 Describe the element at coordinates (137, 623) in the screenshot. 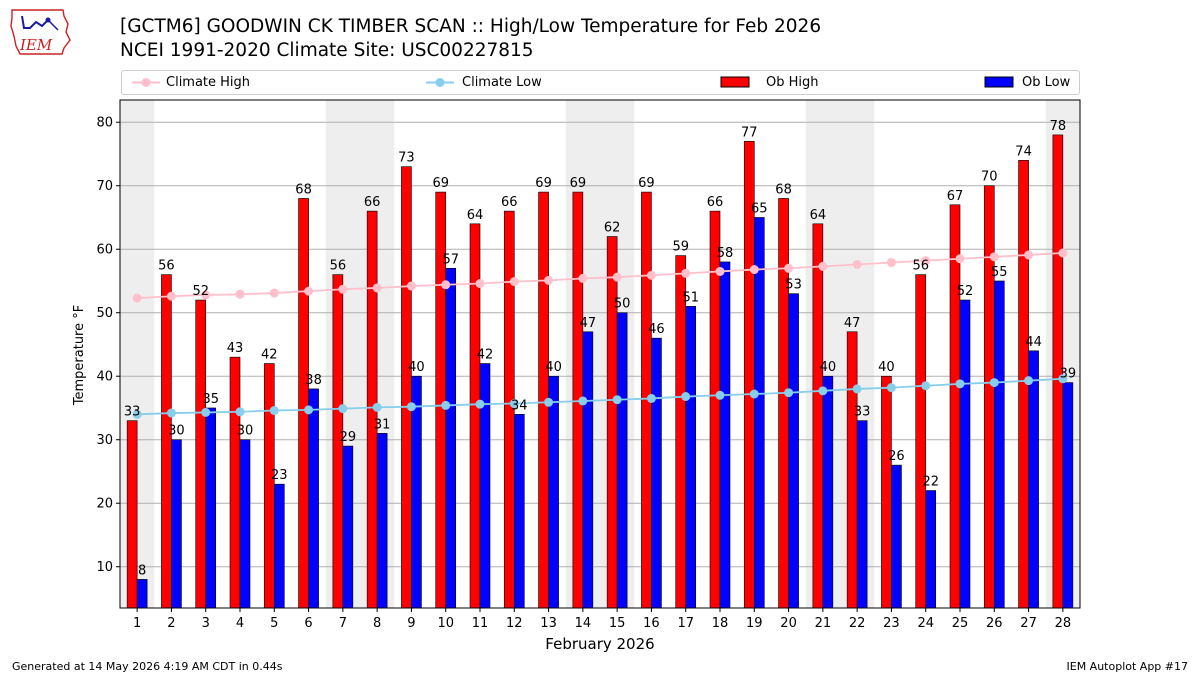

I see `x-tick-label-1: 1` at that location.